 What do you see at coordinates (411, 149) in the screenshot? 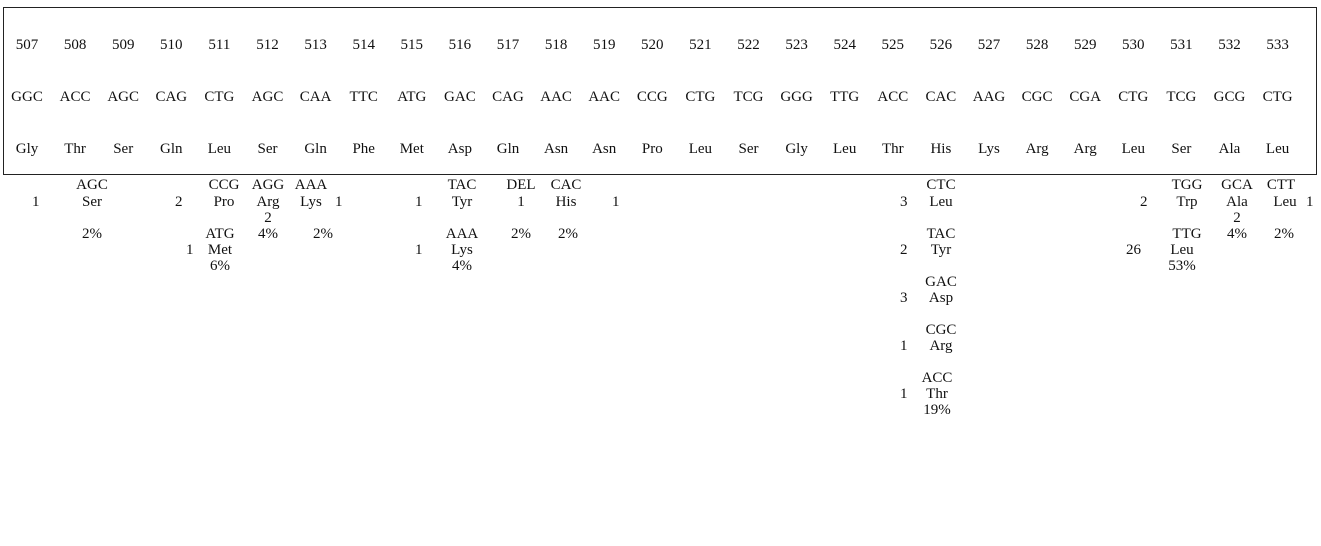
I see `amino-acid: Met` at bounding box center [411, 149].